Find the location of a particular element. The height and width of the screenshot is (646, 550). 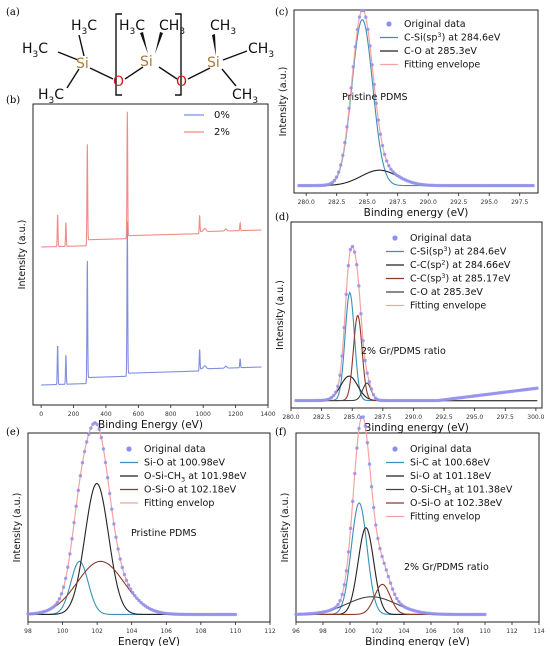

x-tick-label: 285.0 is located at coordinates (352, 417).